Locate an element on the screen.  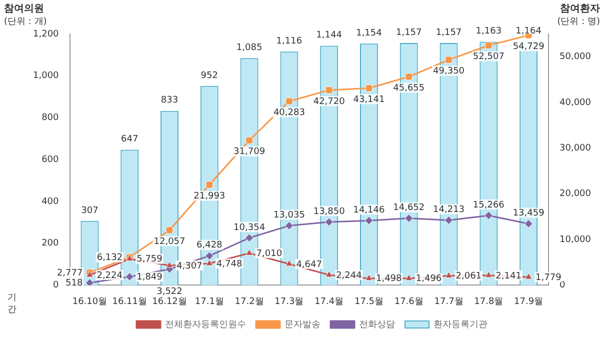
data-label: 5,759 is located at coordinates (149, 259).